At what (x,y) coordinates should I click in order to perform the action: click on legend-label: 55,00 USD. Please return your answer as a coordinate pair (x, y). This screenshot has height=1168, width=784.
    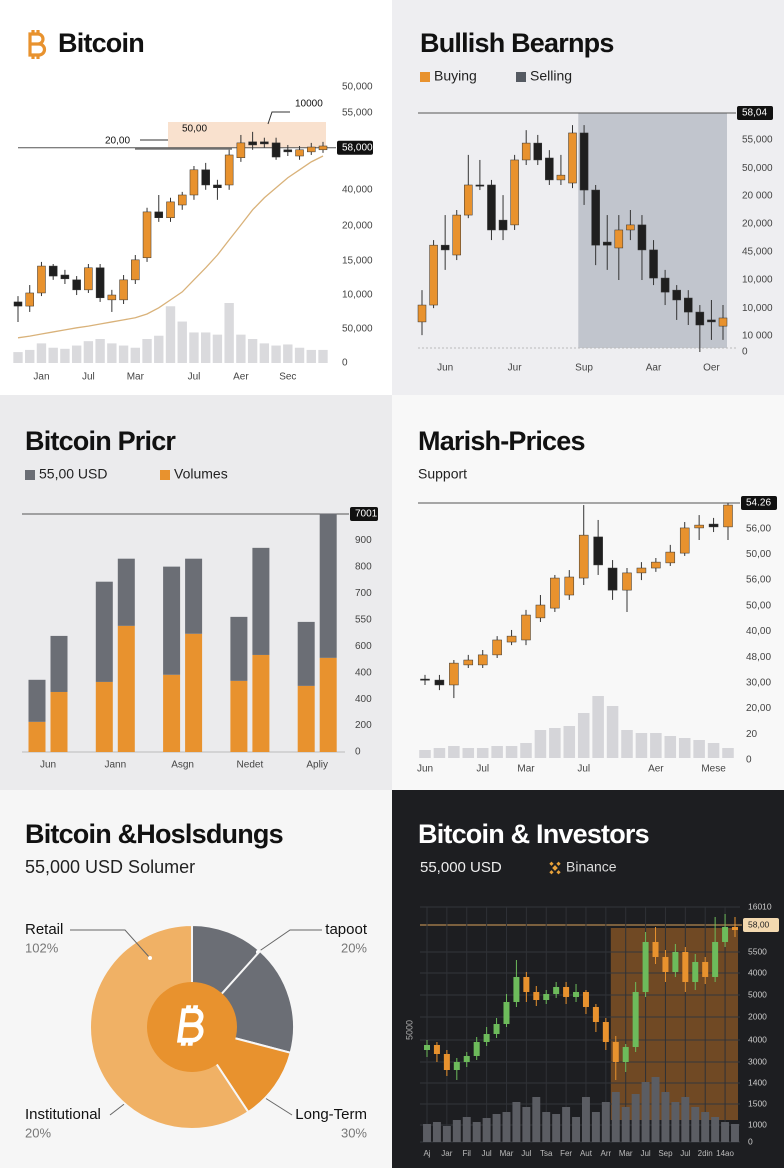
    Looking at the image, I should click on (73, 474).